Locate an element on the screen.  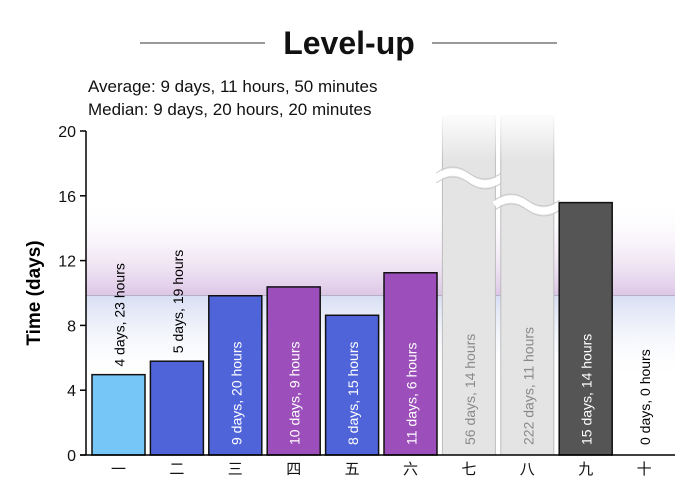
bar-group: 10 days, 9 hours is located at coordinates (293, 371).